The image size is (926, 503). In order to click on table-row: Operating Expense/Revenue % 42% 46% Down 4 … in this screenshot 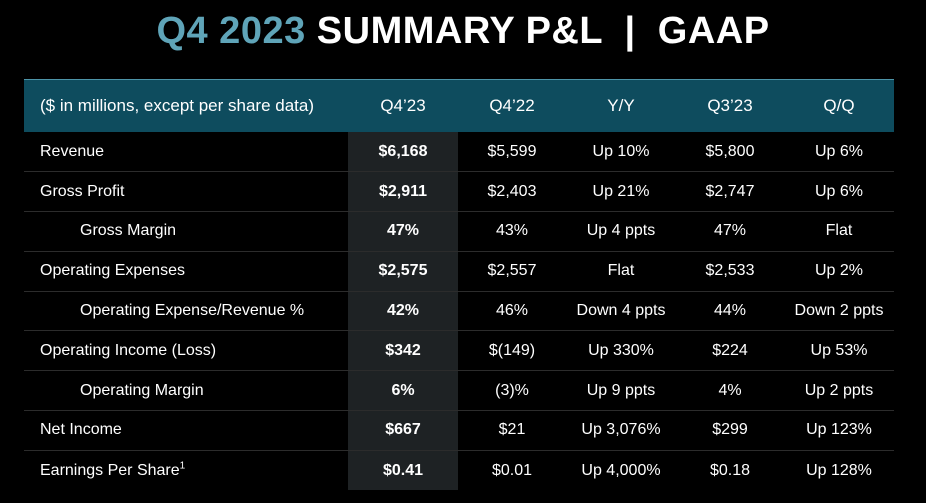, I will do `click(459, 311)`.